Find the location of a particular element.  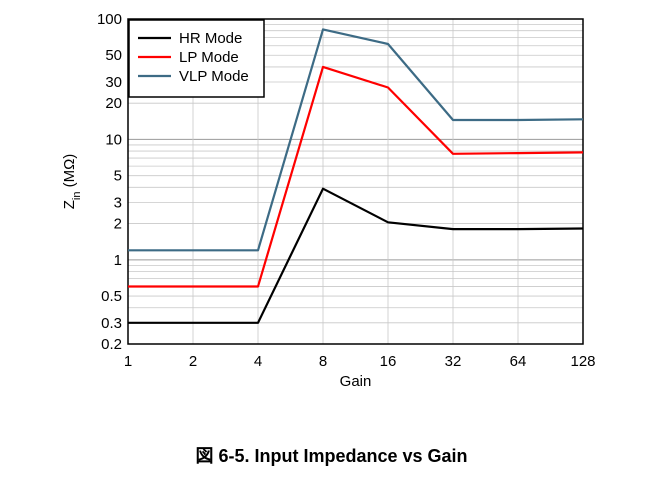

y-tick-label: 3 is located at coordinates (118, 202).